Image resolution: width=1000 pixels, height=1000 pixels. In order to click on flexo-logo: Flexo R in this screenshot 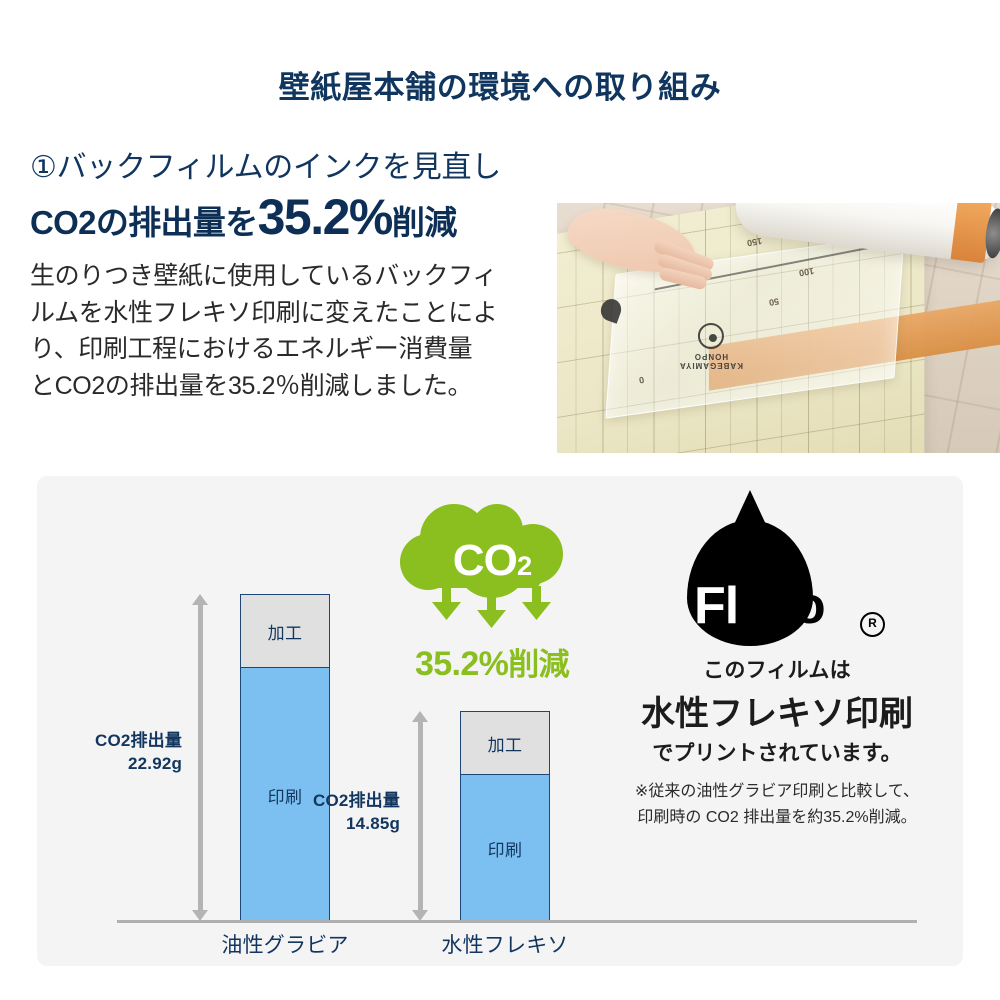, I will do `click(777, 584)`.